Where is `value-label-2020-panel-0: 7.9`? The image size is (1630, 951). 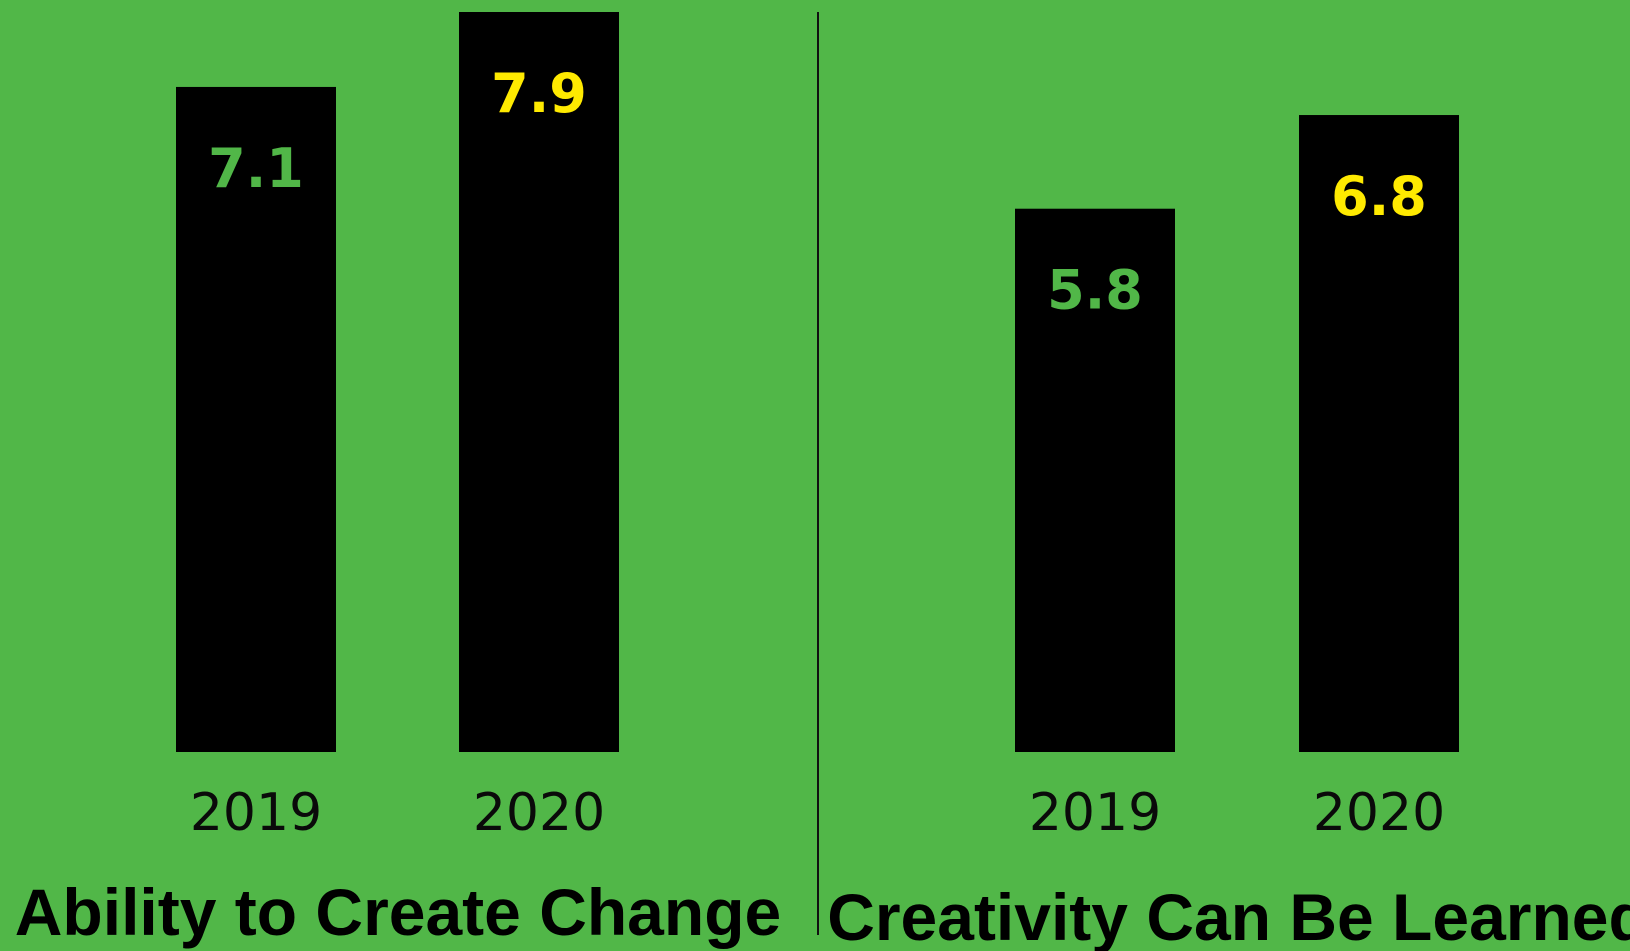 value-label-2020-panel-0: 7.9 is located at coordinates (539, 93).